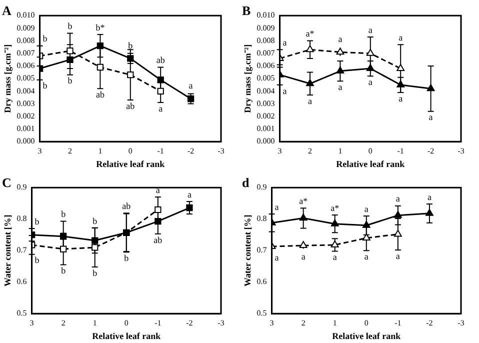 The image size is (479, 343). I want to click on chart-title: d, so click(246, 182).